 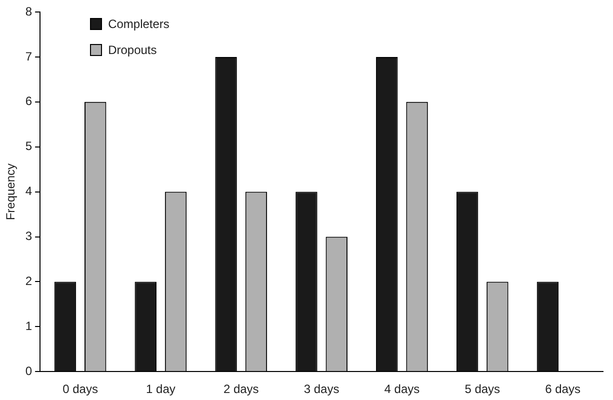 I want to click on x-tick-label: 3 days, so click(x=322, y=389).